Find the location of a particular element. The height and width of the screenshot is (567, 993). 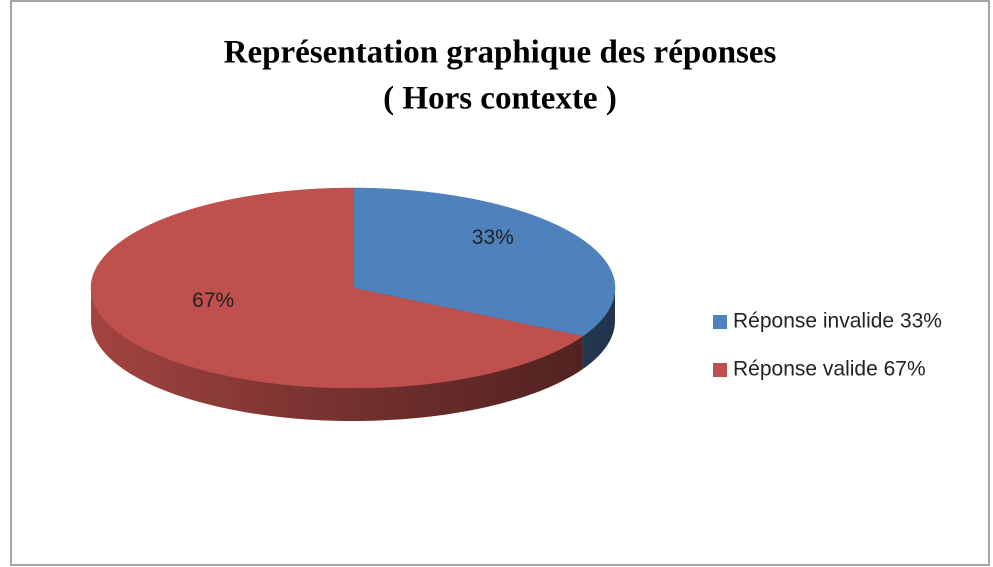

pie-slice is located at coordinates (484, 262).